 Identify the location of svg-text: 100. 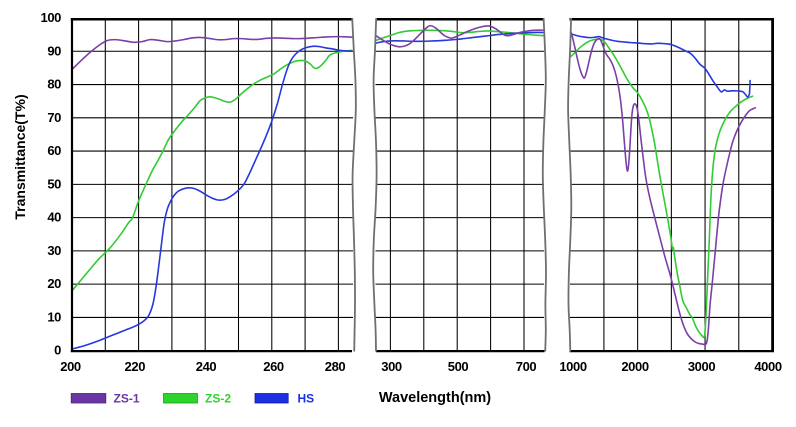
(51, 17).